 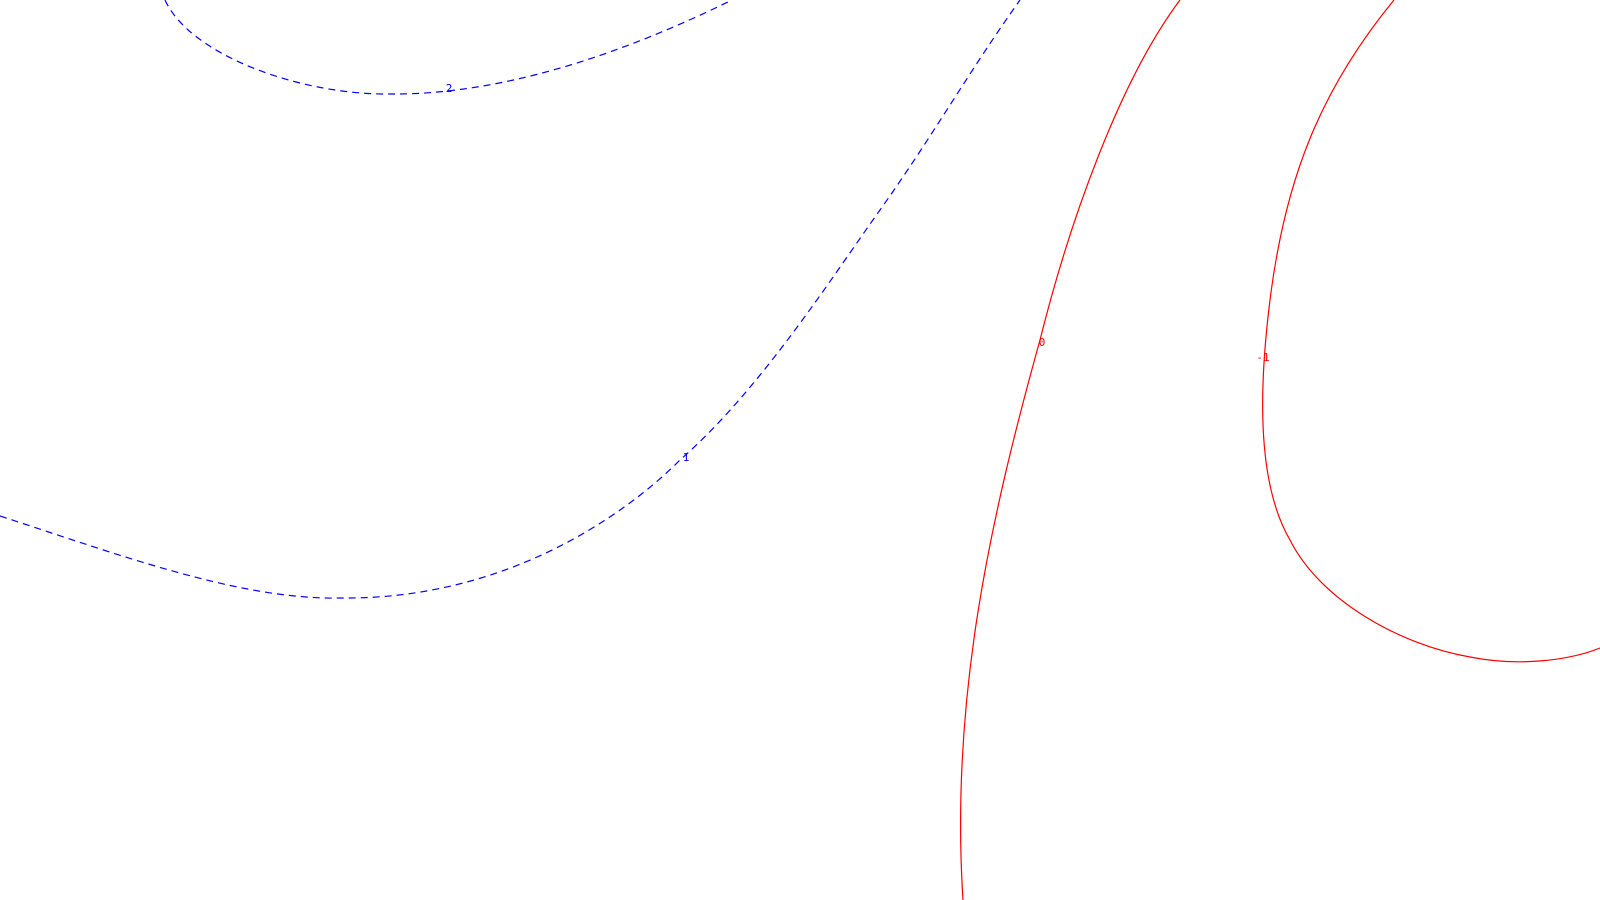 What do you see at coordinates (449, 88) in the screenshot?
I see `contour-label-2: 2` at bounding box center [449, 88].